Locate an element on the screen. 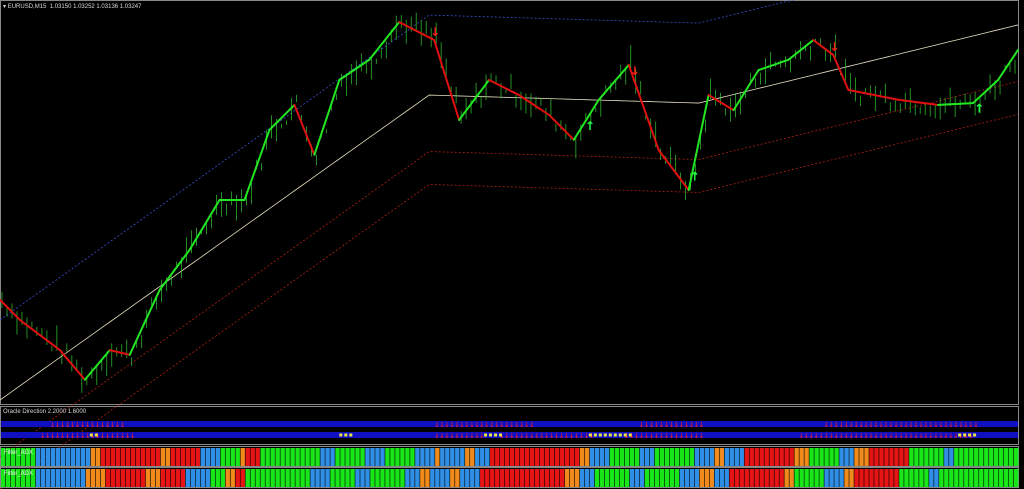 Image resolution: width=1024 pixels, height=489 pixels. filter2-pane-border is located at coordinates (509, 477).